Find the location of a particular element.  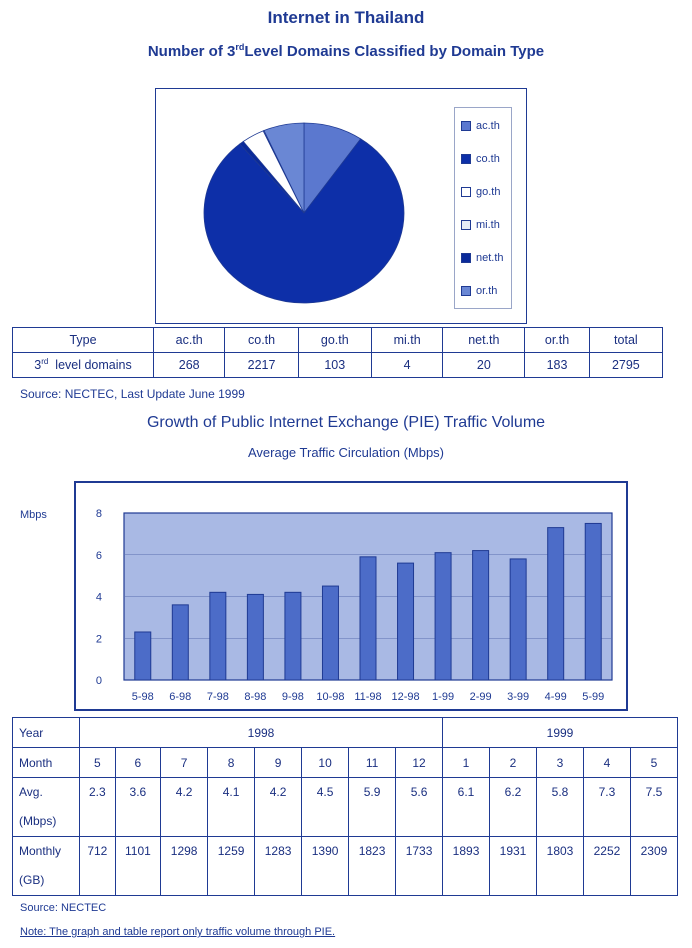

value-cell: 183 is located at coordinates (557, 365).